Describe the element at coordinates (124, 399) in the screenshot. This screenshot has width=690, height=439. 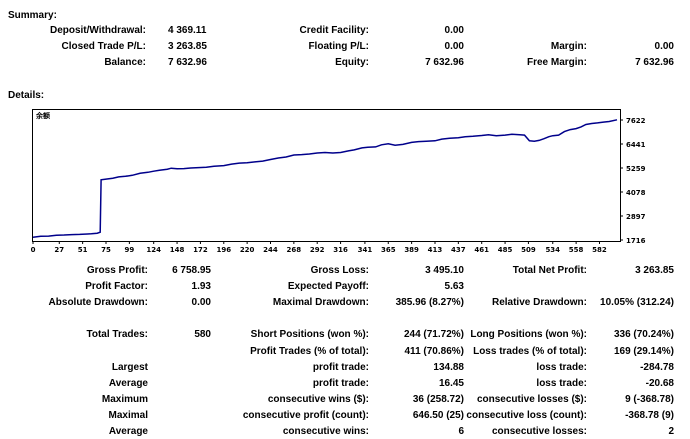
I see `maximum-label: Maximum` at that location.